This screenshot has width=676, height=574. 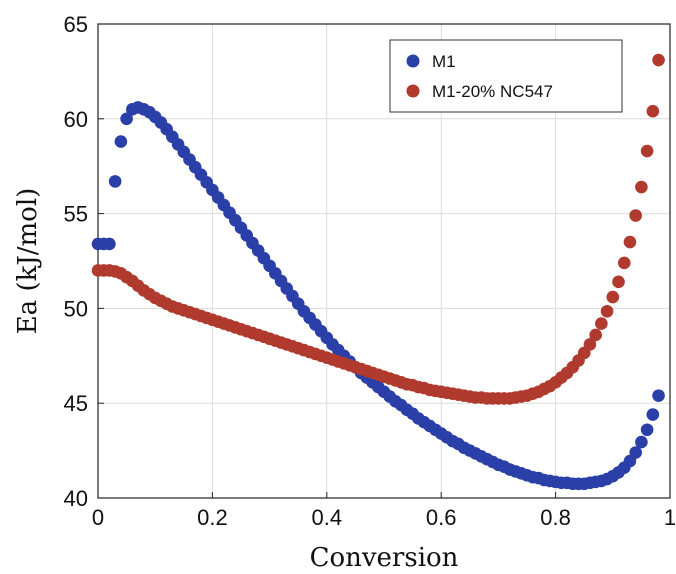 I want to click on y-axis-ticks: 40 45 50 55 60 65, so click(x=84, y=261).